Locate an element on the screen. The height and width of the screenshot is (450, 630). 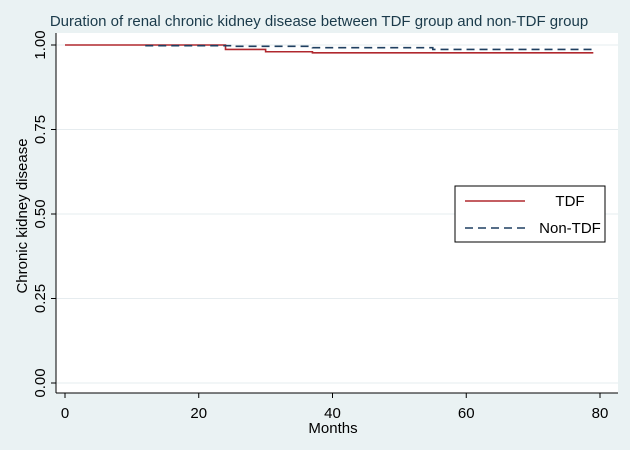
x-tick-label: 80 is located at coordinates (600, 413).